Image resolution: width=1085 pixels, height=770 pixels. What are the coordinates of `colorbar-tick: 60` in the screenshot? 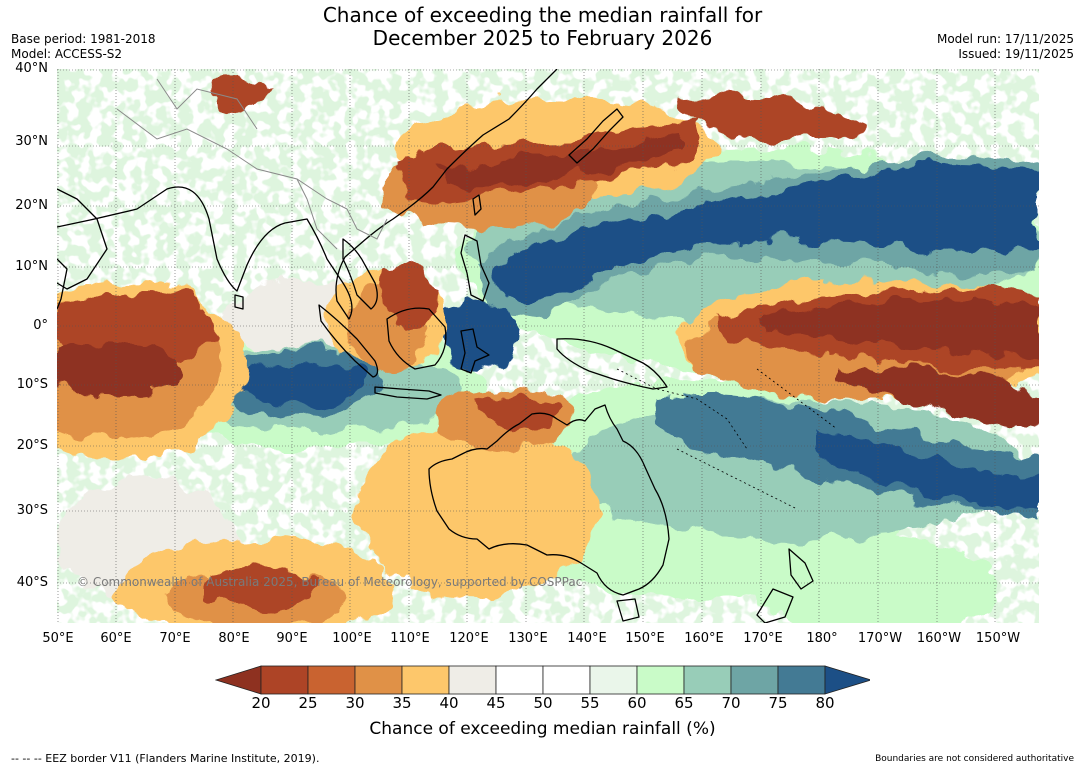 It's located at (637, 703).